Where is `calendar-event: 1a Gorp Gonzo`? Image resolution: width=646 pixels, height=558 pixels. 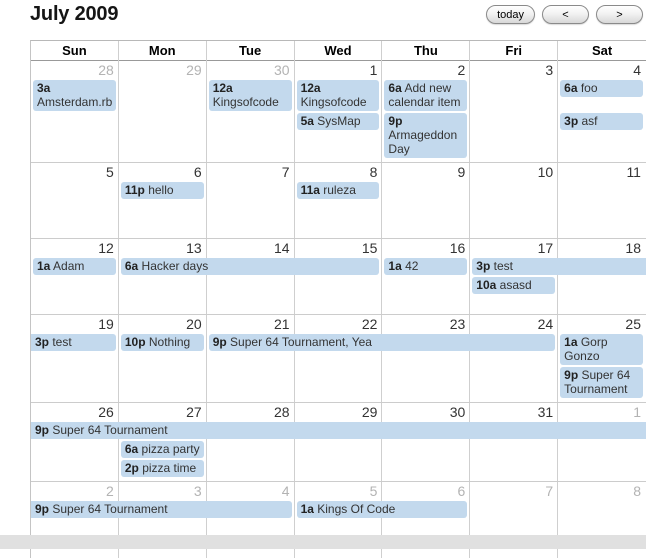
calendar-event: 1a Gorp Gonzo is located at coordinates (601, 349).